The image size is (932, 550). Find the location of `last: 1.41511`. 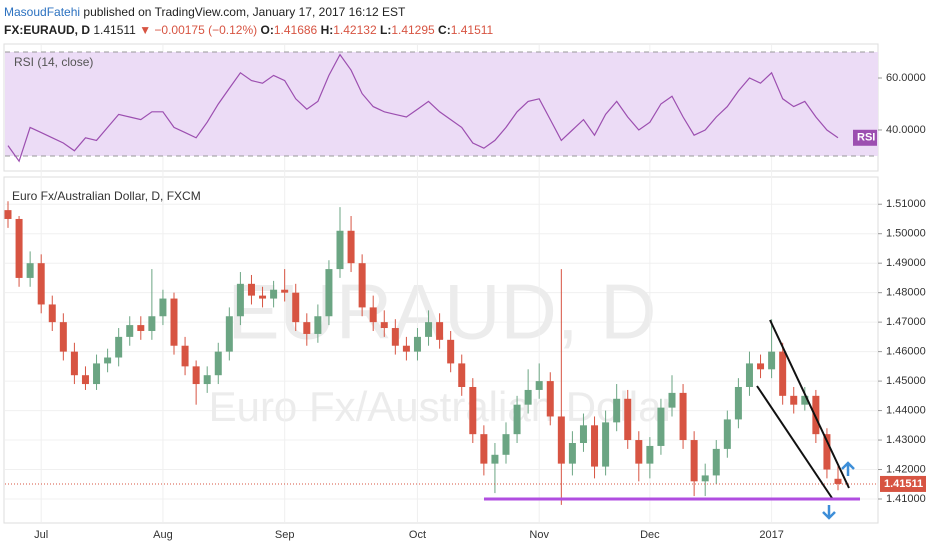

last: 1.41511 is located at coordinates (114, 30).